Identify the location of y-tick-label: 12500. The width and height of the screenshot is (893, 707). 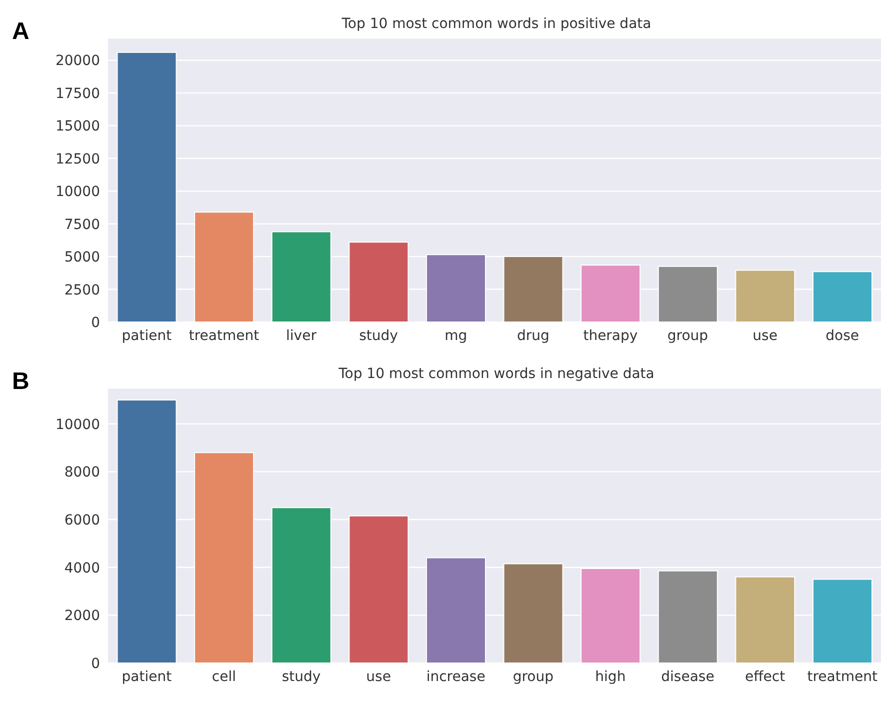
(77, 159).